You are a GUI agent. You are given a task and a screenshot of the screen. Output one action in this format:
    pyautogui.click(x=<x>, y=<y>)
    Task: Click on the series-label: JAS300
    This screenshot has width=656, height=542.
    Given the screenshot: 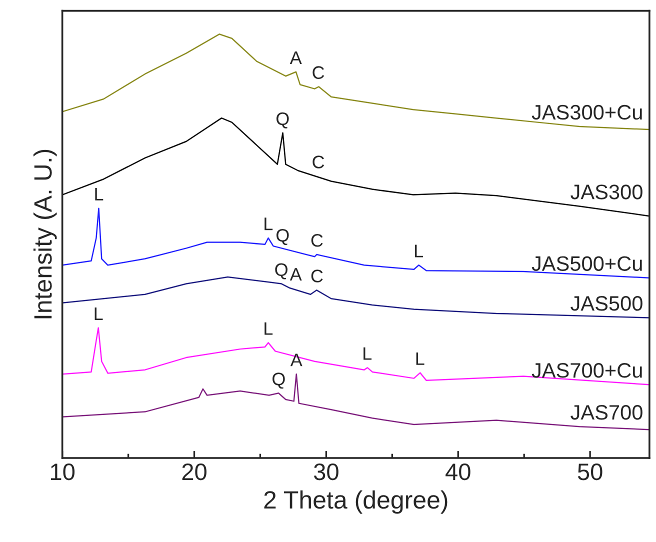 What is the action you would take?
    pyautogui.click(x=606, y=192)
    